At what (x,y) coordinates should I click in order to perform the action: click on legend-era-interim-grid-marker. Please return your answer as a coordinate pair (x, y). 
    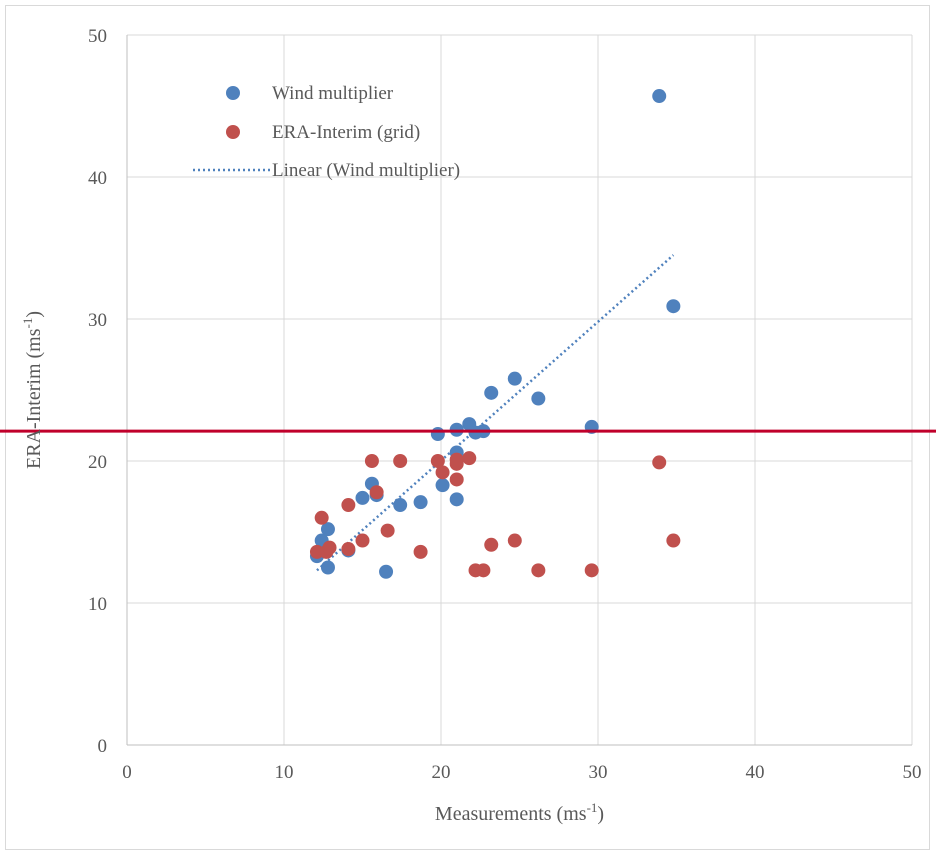
    Looking at the image, I should click on (233, 132).